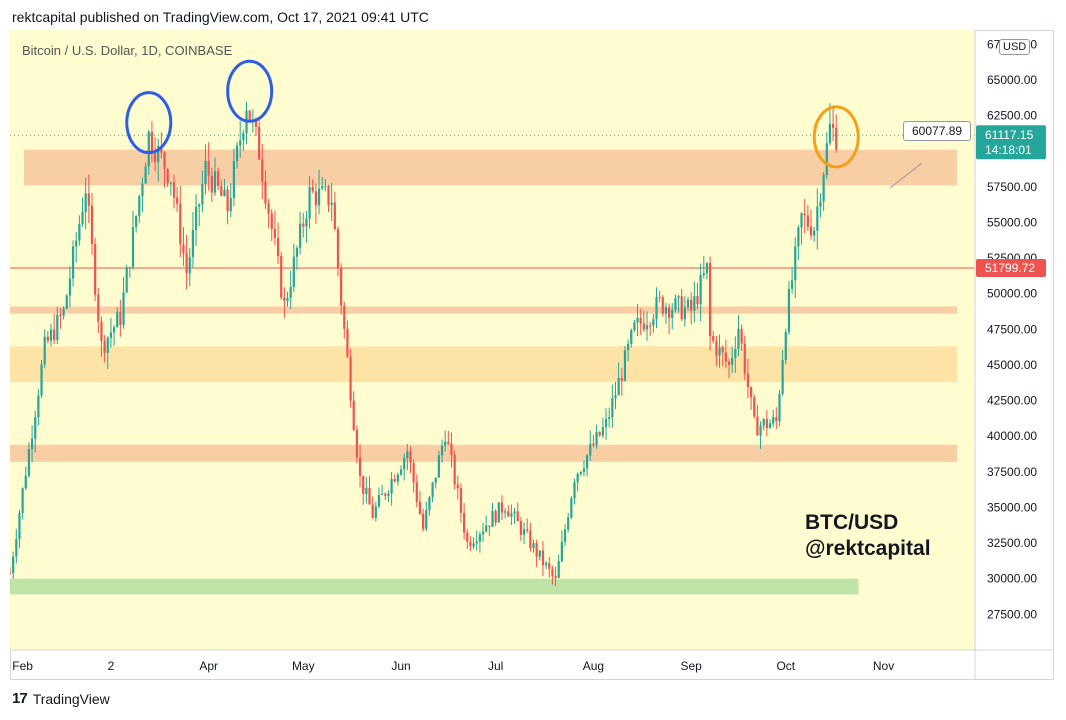 The image size is (1066, 720). What do you see at coordinates (1008, 150) in the screenshot?
I see `countdown-value: 14:18:01` at bounding box center [1008, 150].